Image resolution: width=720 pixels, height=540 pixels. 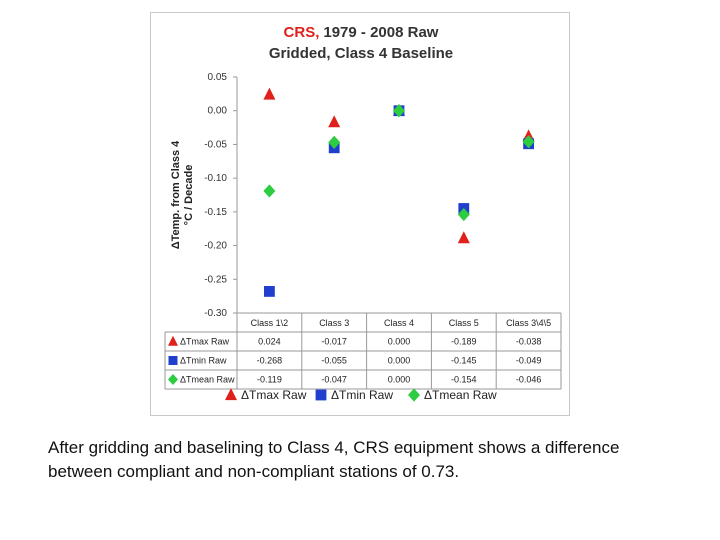 What do you see at coordinates (218, 77) in the screenshot?
I see `y-tick-label: 0.05` at bounding box center [218, 77].